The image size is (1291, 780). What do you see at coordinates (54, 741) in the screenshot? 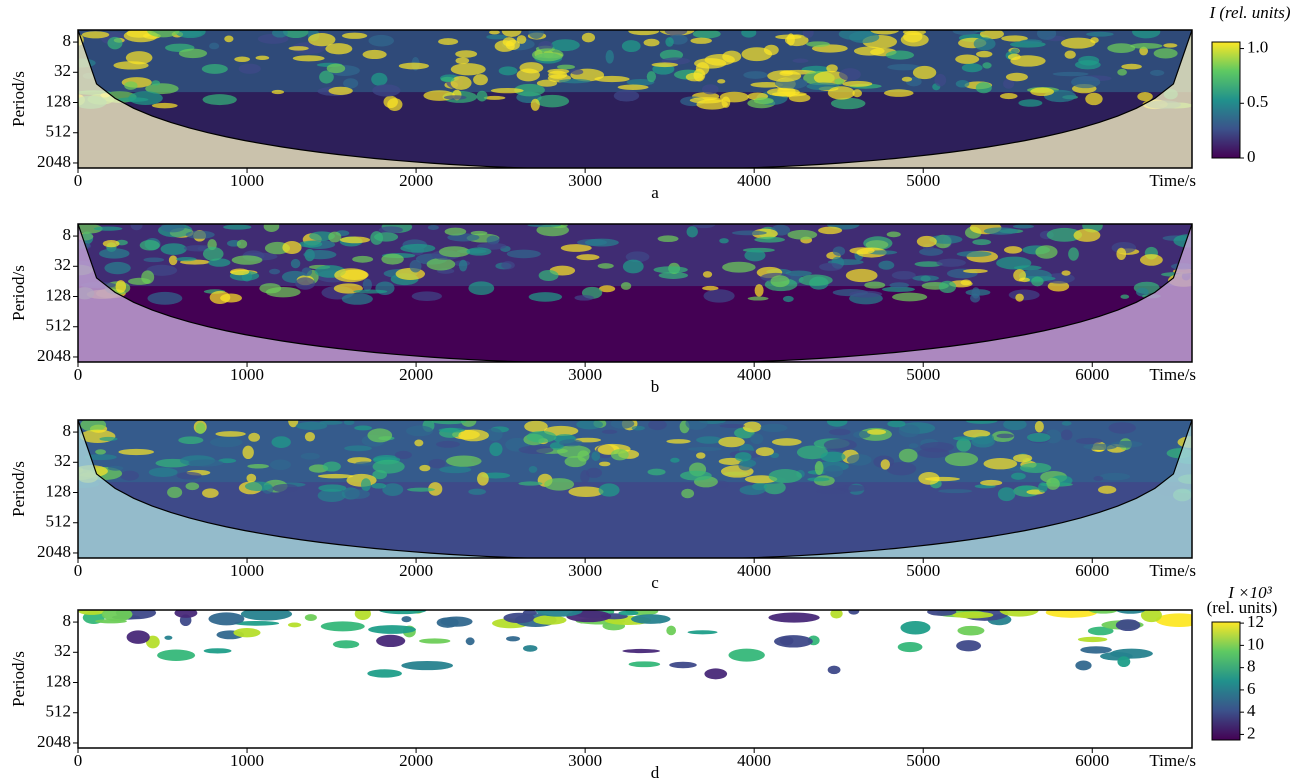
I see `y-tick-label: 2048` at bounding box center [54, 741].